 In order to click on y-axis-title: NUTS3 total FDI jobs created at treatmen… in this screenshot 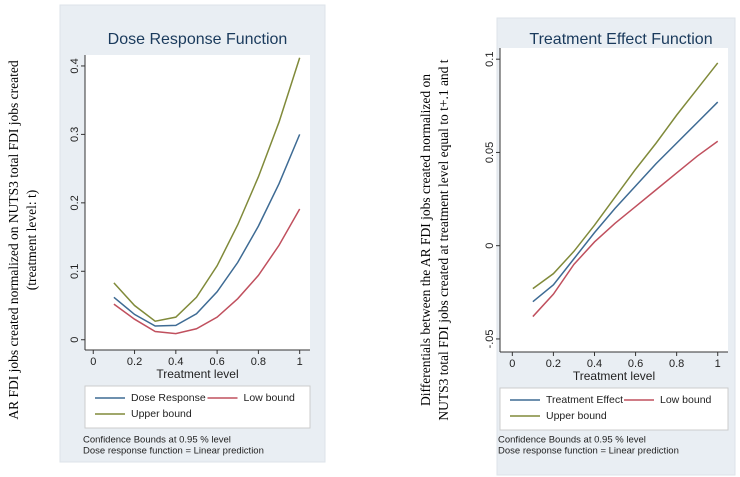, I will do `click(443, 239)`.